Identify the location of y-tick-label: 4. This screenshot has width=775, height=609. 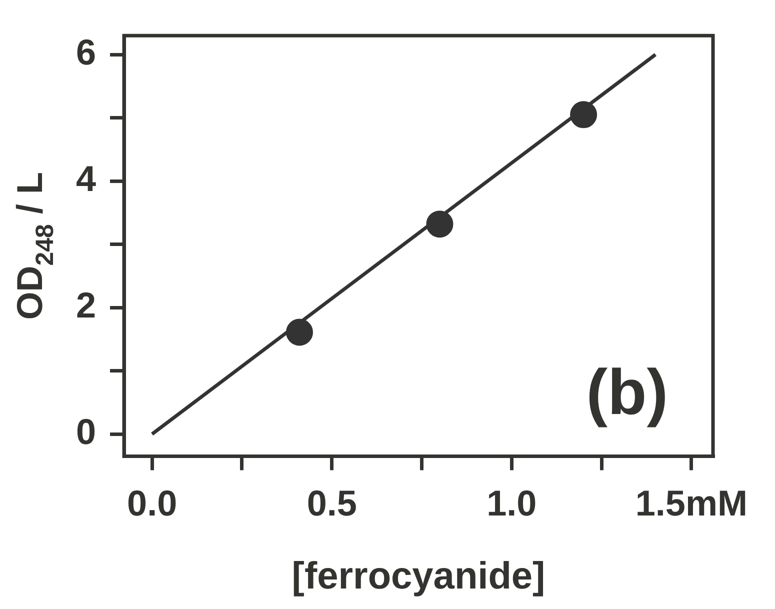
(86, 178).